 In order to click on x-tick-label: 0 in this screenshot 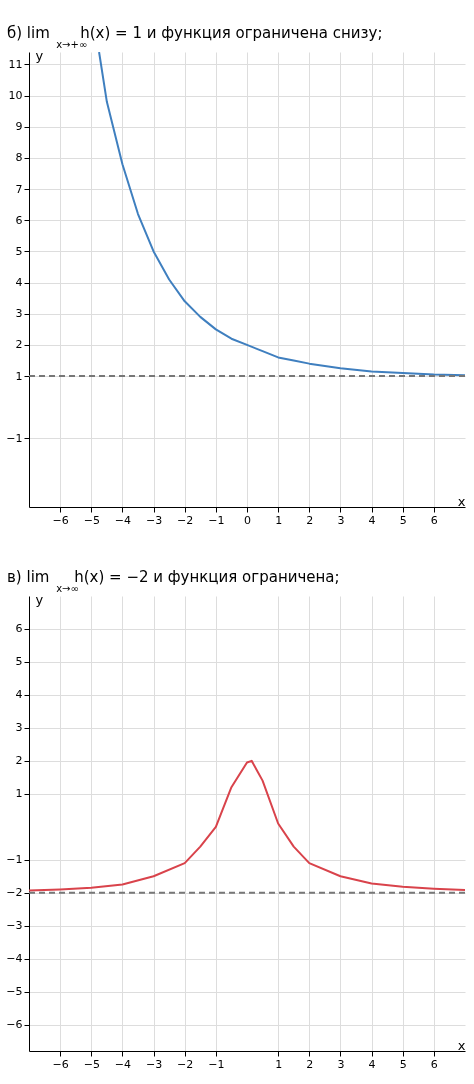, I will do `click(247, 520)`.